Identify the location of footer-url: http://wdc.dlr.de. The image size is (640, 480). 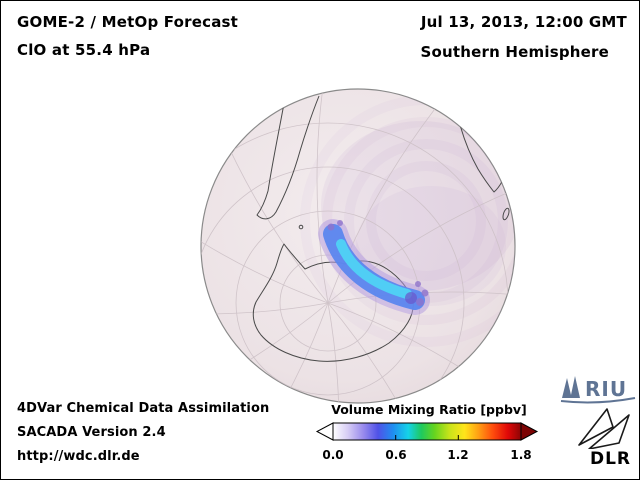
(78, 456).